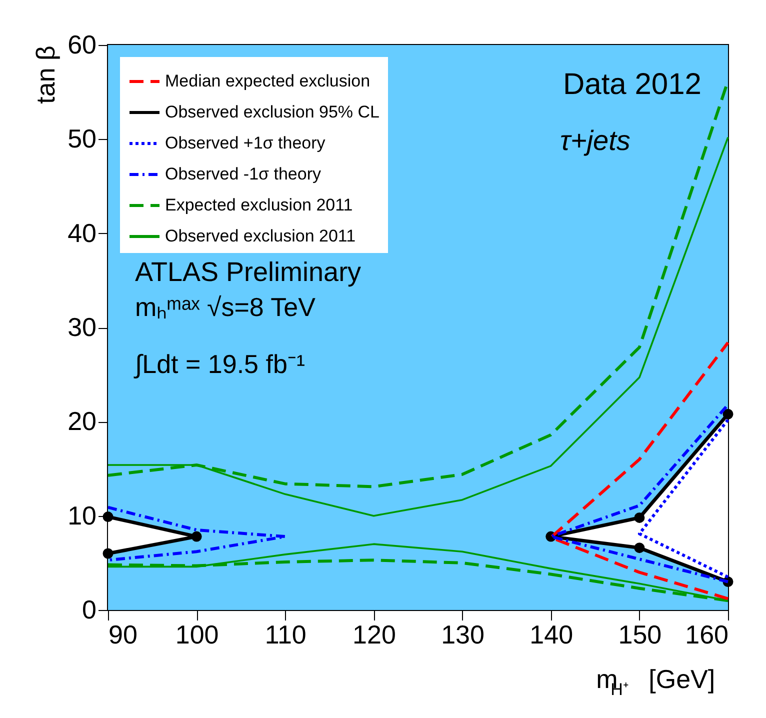  What do you see at coordinates (123, 635) in the screenshot?
I see `x-tick-label: 90` at bounding box center [123, 635].